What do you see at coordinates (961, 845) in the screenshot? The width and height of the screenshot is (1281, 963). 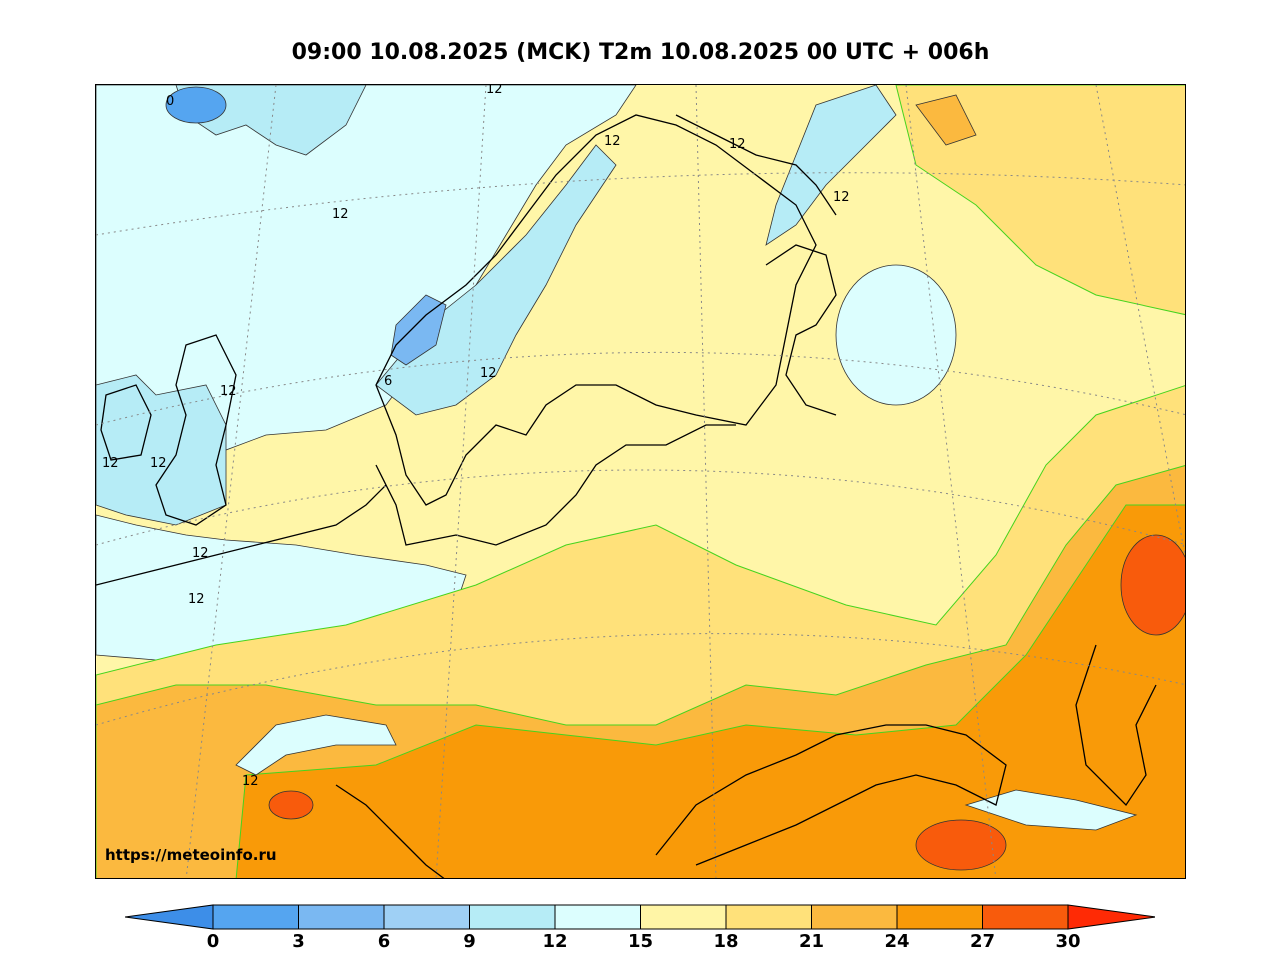 I see `temp-band-30-plus-south` at bounding box center [961, 845].